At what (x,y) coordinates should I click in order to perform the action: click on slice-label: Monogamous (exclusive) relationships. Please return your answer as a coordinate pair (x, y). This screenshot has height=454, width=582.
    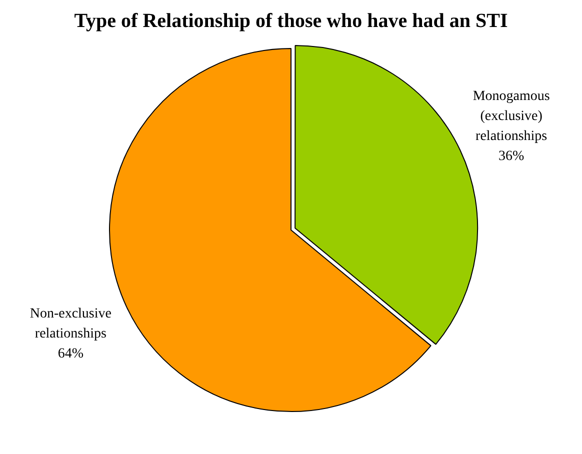
    Looking at the image, I should click on (511, 116).